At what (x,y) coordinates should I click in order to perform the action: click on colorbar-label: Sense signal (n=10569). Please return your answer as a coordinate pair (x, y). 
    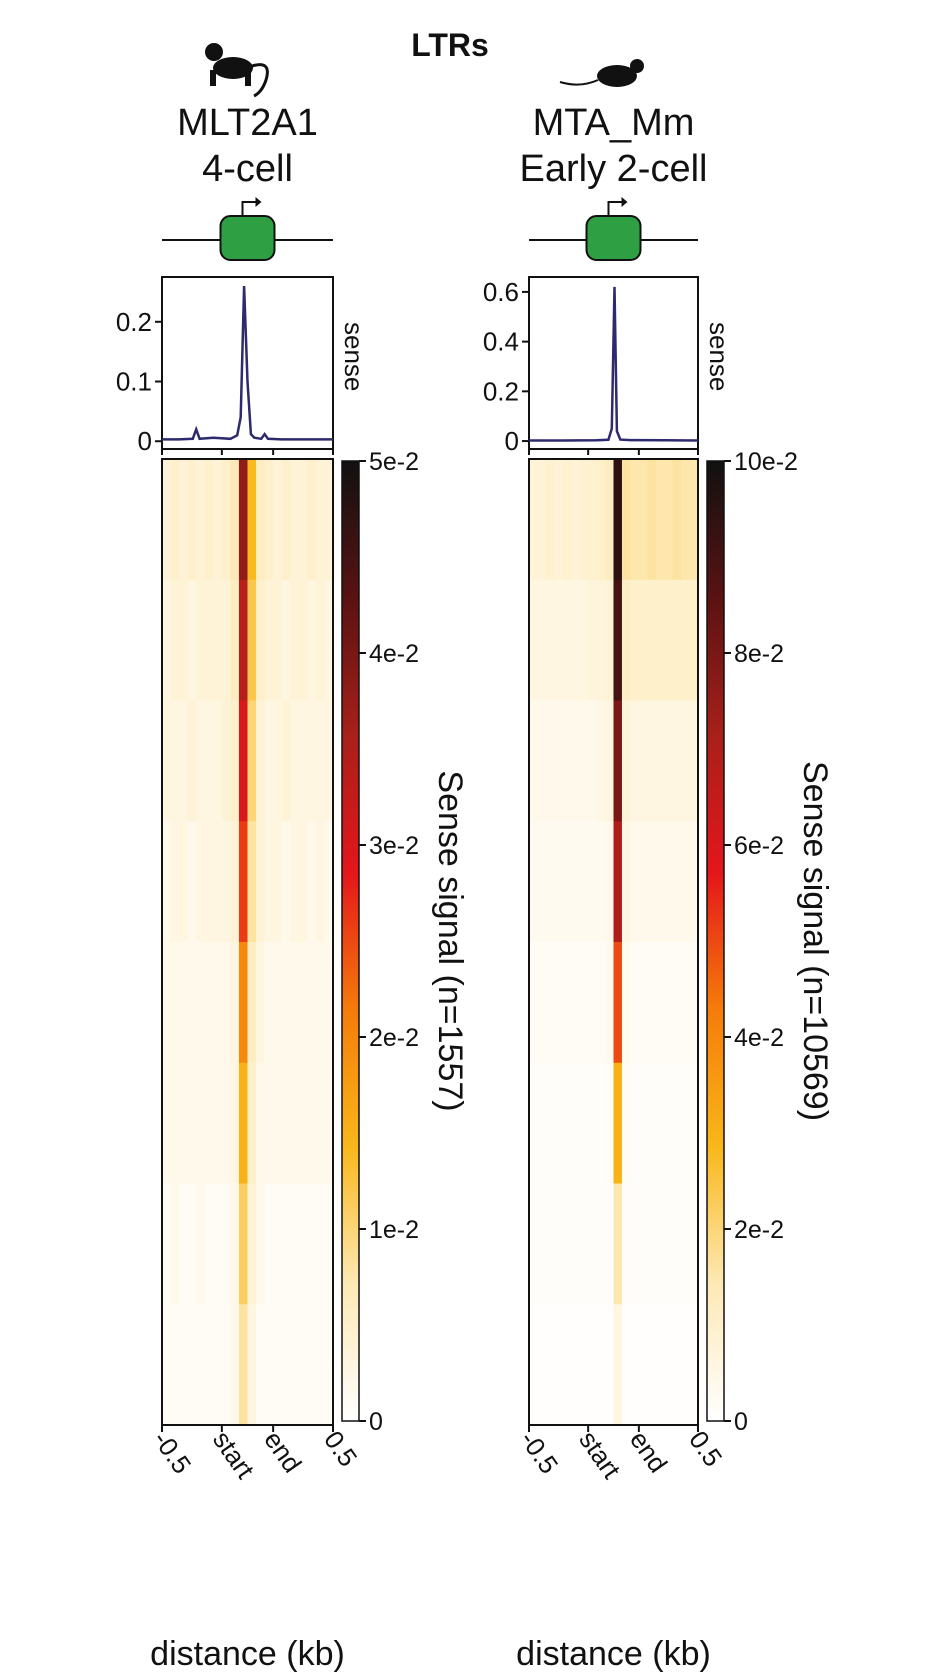
    Looking at the image, I should click on (815, 941).